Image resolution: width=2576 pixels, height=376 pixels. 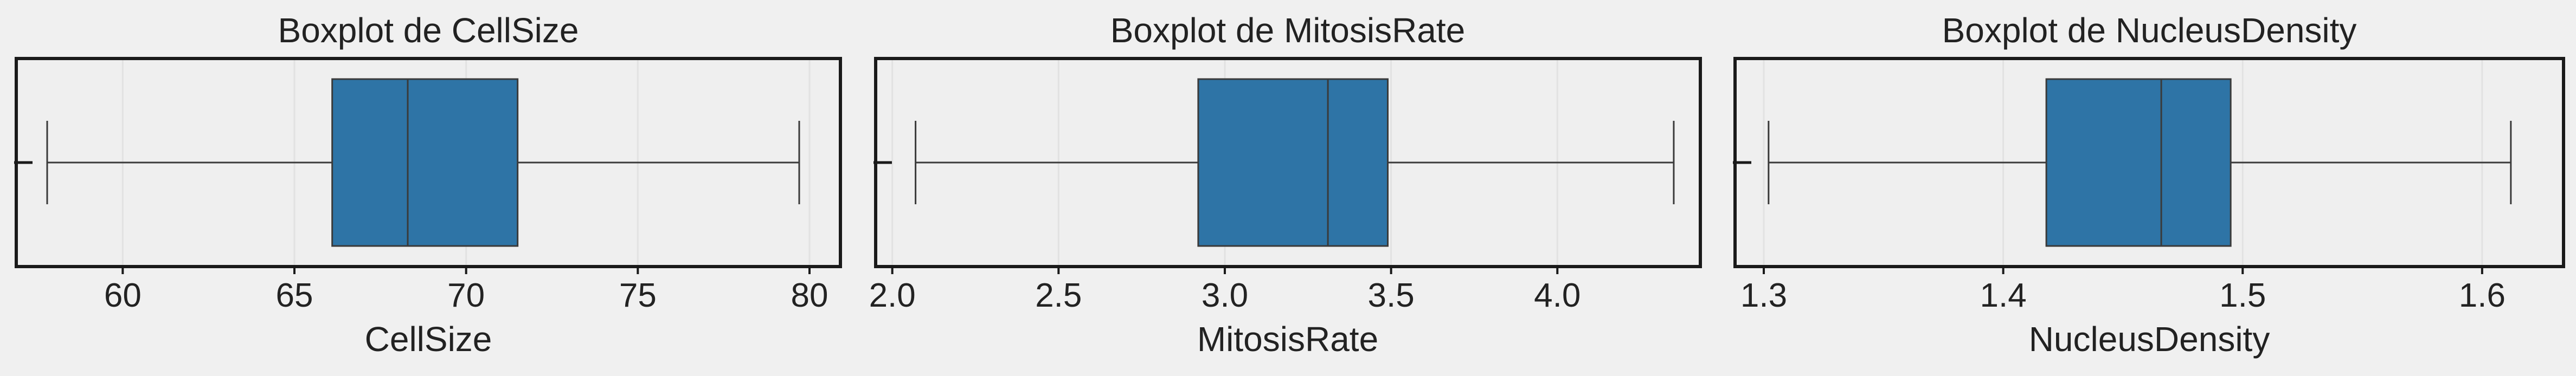 What do you see at coordinates (2123, 290) in the screenshot?
I see `x-axis-ticks: 1.3 1.4 1.5 1.6` at bounding box center [2123, 290].